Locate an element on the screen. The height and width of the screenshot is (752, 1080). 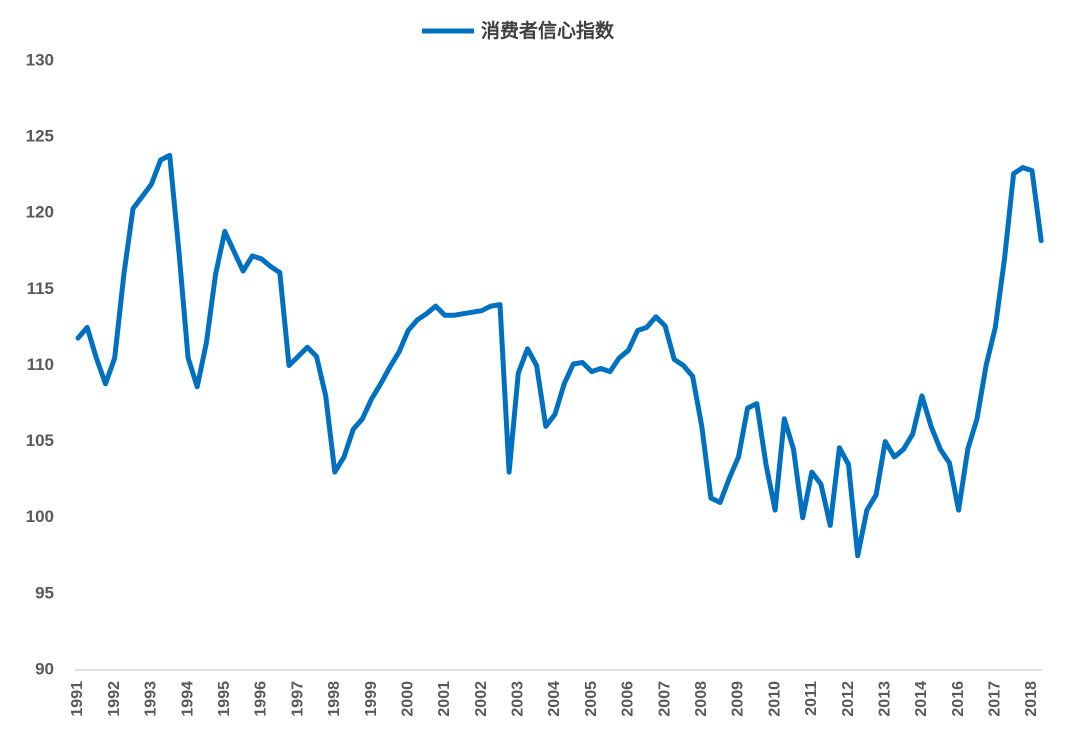
x-tick-label: 1995 is located at coordinates (224, 699).